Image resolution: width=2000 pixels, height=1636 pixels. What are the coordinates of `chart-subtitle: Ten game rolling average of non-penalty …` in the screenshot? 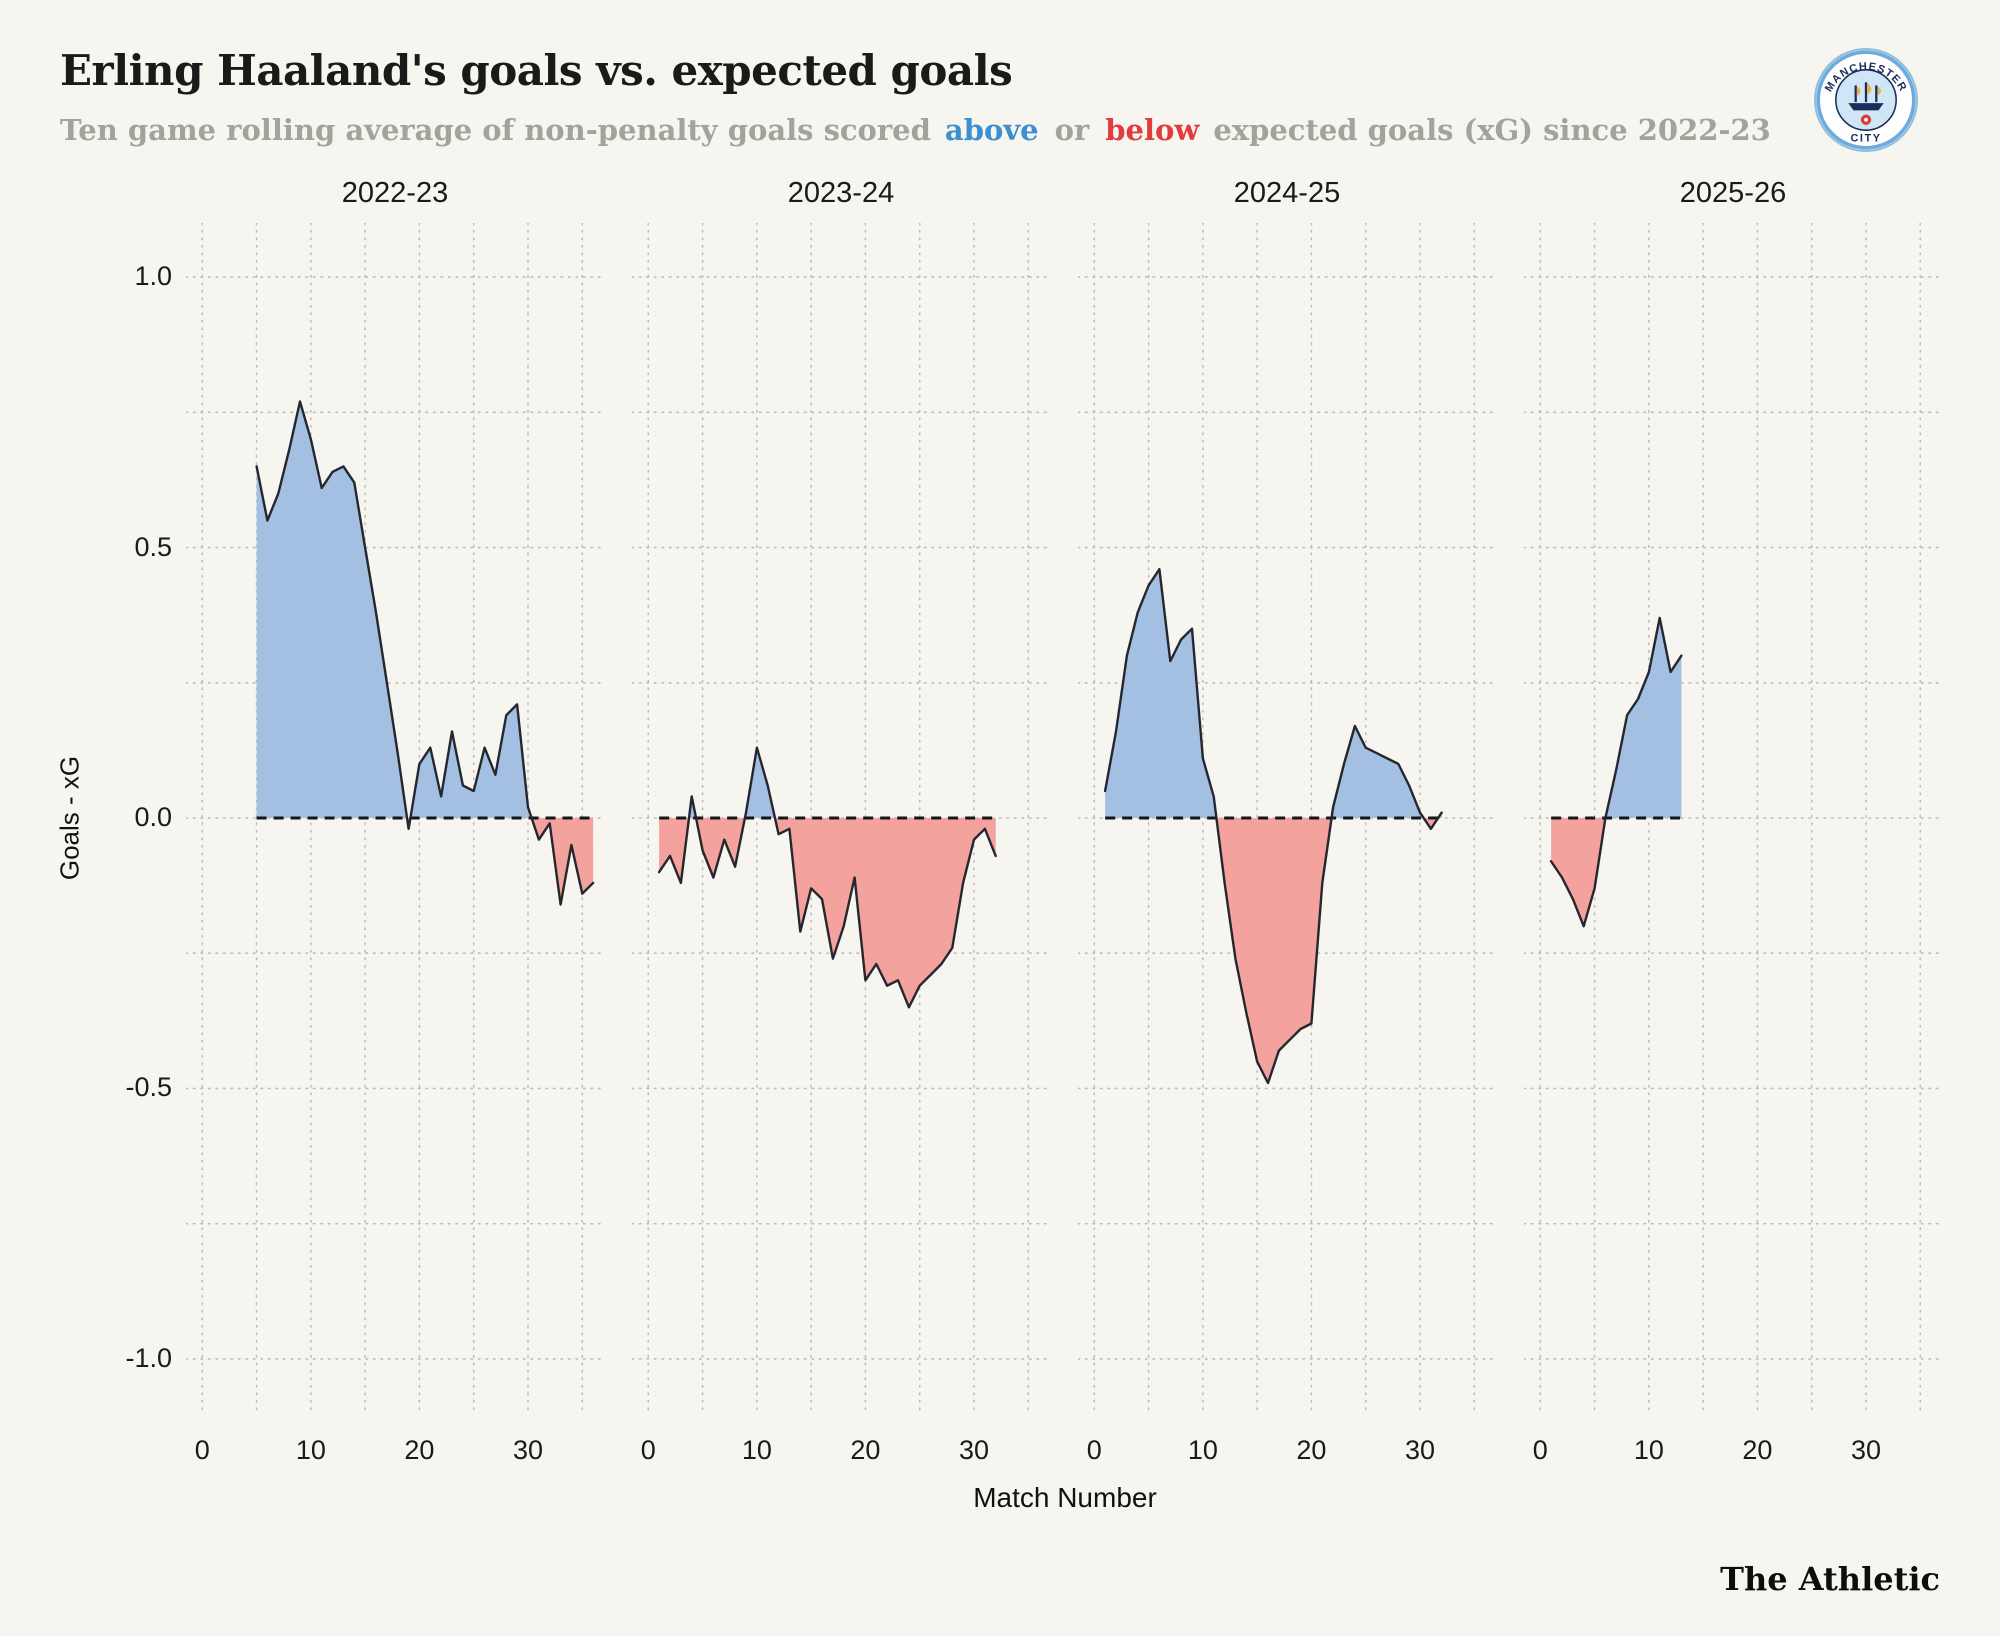 It's located at (1002, 130).